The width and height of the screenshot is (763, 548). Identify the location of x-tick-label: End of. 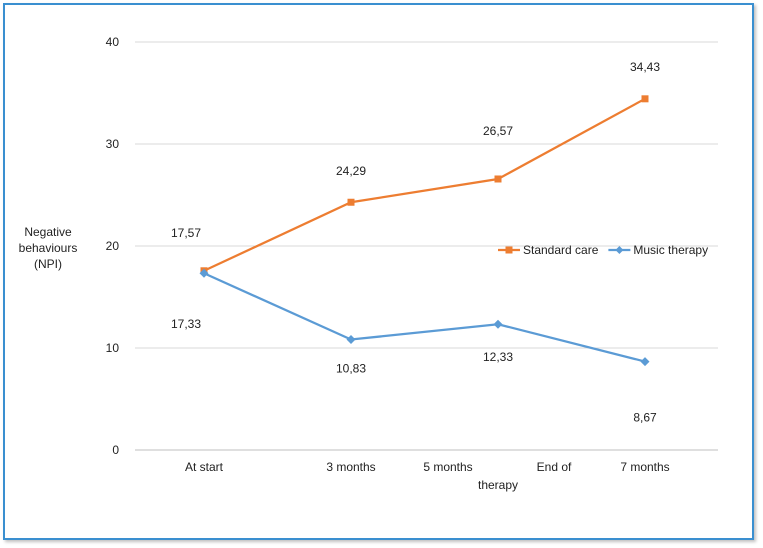
(554, 467).